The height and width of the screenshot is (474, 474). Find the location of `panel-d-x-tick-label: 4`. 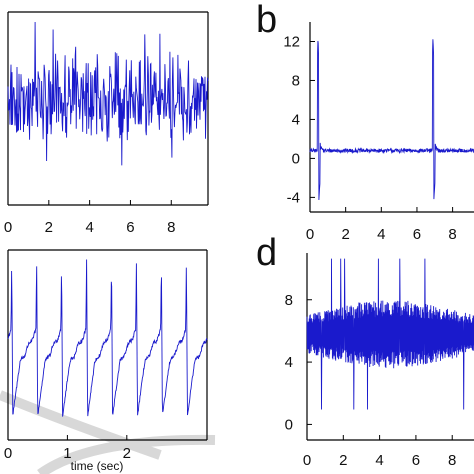

panel-d-x-tick-label: 4 is located at coordinates (379, 460).